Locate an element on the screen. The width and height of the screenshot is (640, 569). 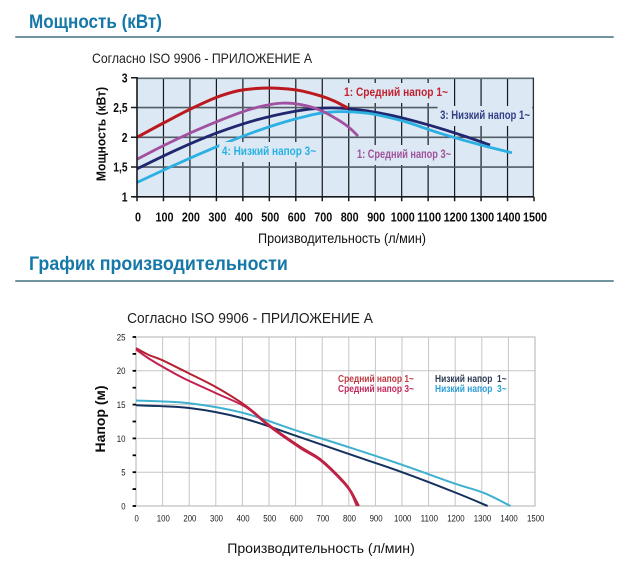
svg-text: 1 is located at coordinates (125, 196).